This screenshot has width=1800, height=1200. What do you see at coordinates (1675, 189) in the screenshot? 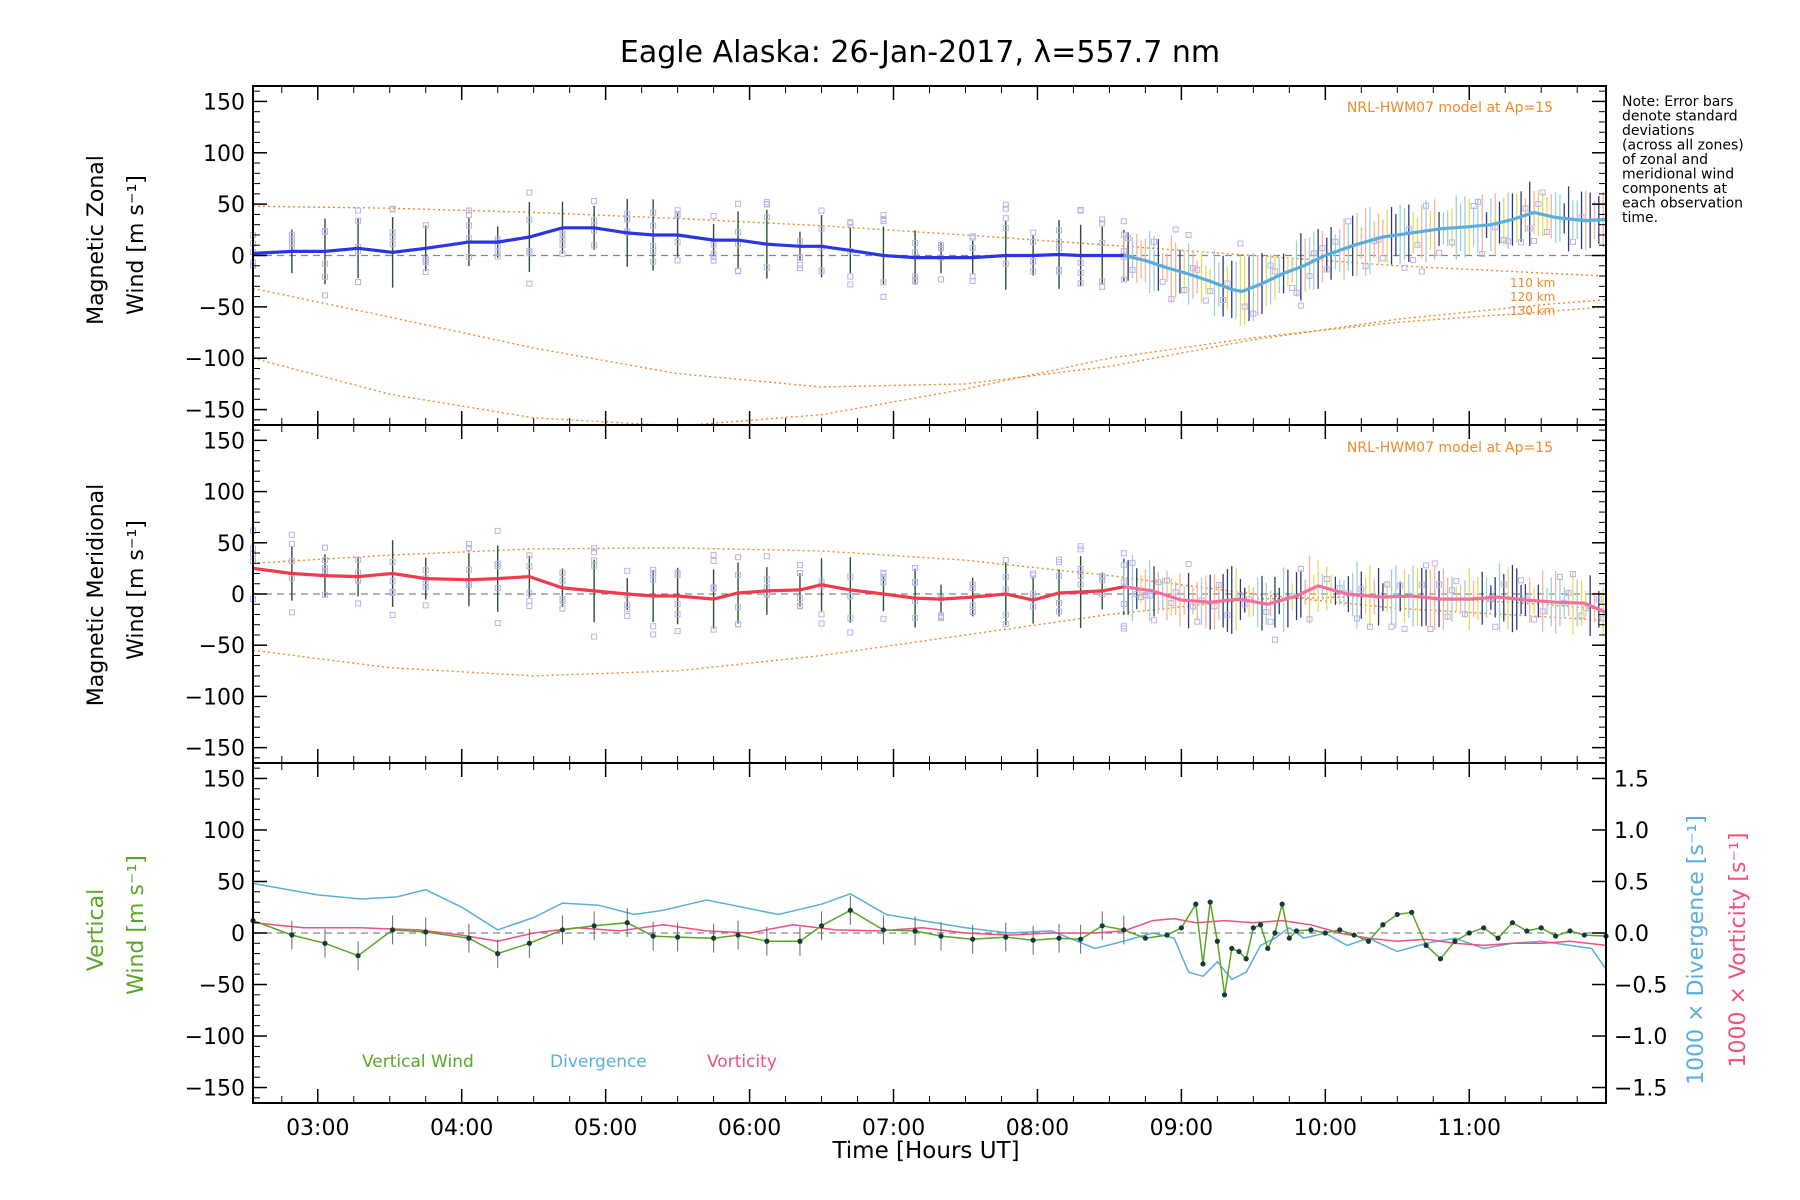
I see `note-line: components at` at bounding box center [1675, 189].